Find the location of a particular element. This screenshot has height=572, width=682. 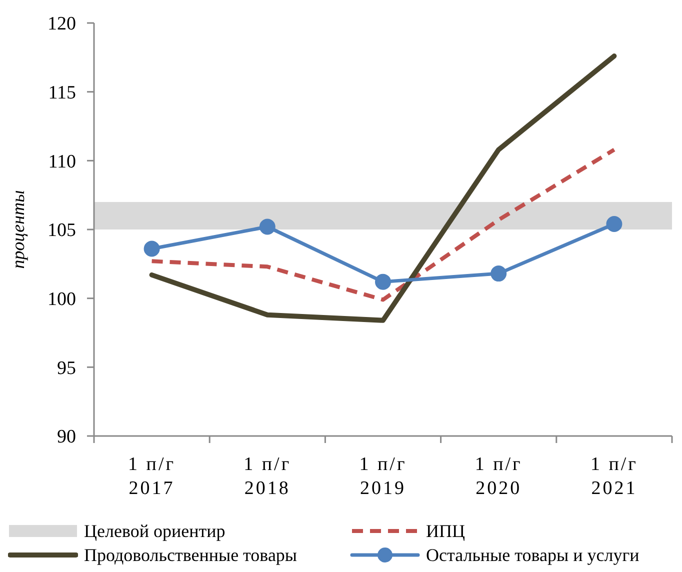

y-tick-label: 100 is located at coordinates (62, 299).